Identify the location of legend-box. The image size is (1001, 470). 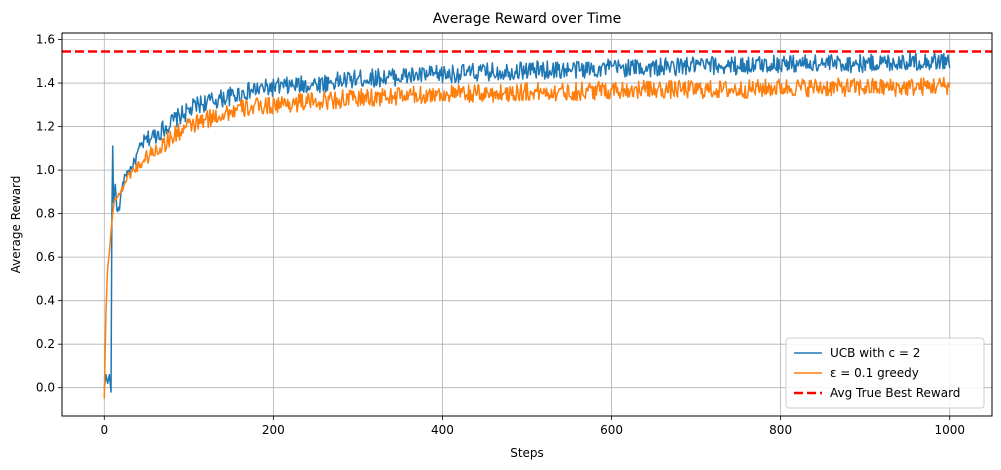
(885, 373).